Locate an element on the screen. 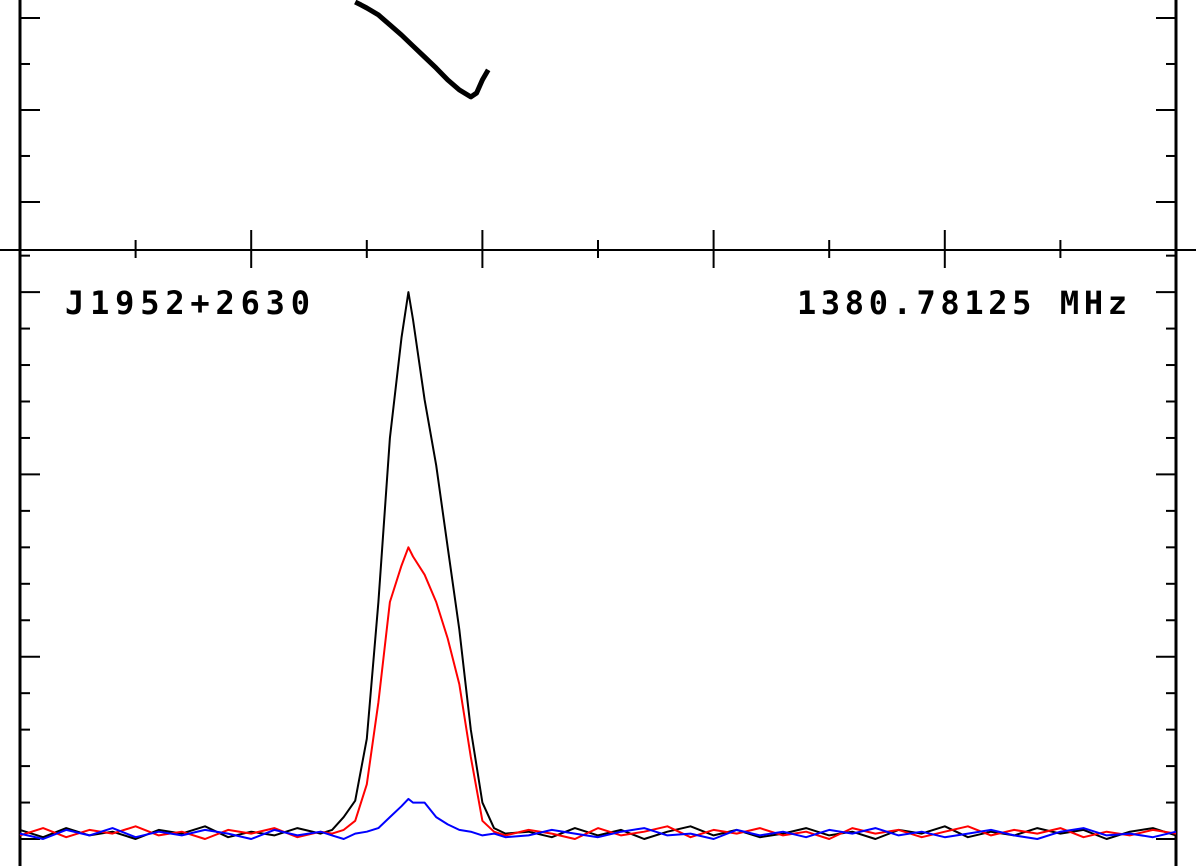 This screenshot has width=1196, height=866. frequency: 1380.78125 MHz is located at coordinates (962, 303).